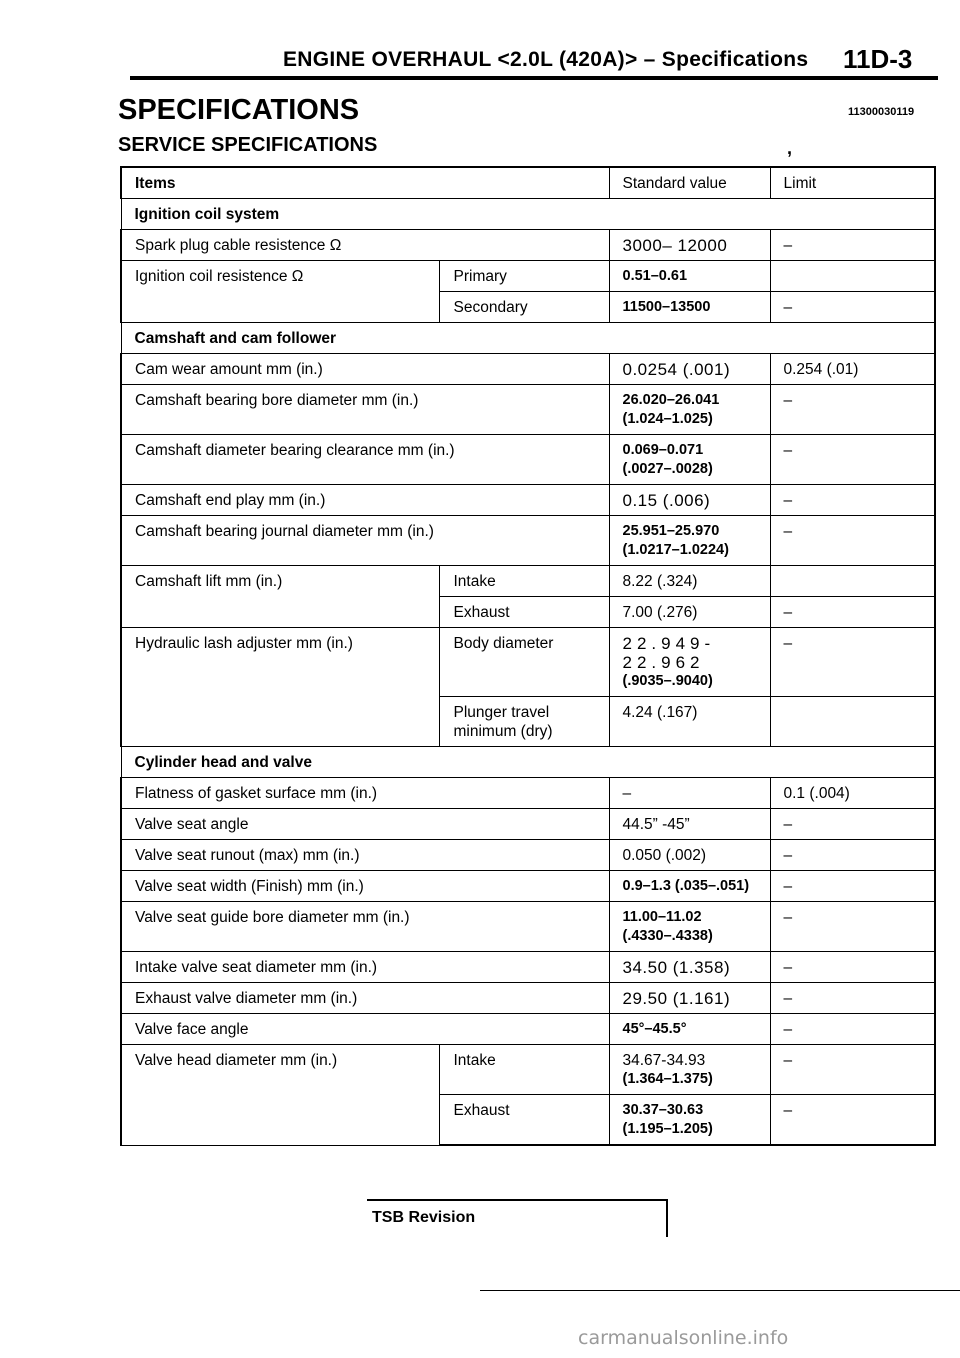 The height and width of the screenshot is (1358, 960). Describe the element at coordinates (364, 500) in the screenshot. I see `item-cell: Camshaft end play mm (in.)` at that location.